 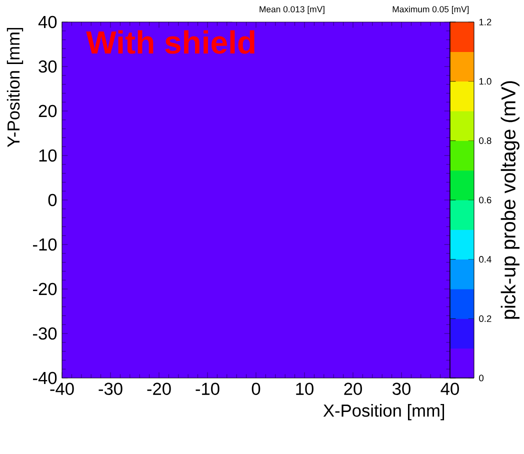 I want to click on x-tick-label: 20, so click(x=353, y=388).